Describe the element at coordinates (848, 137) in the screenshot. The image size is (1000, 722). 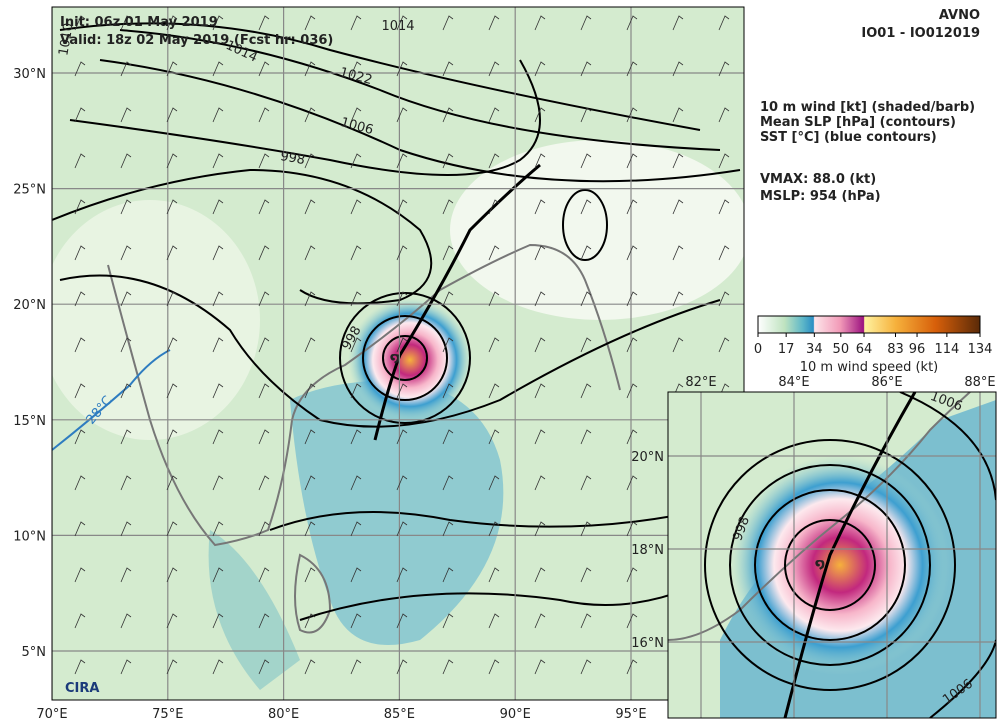
I see `legend-line: SST [°C] (blue contours)` at that location.